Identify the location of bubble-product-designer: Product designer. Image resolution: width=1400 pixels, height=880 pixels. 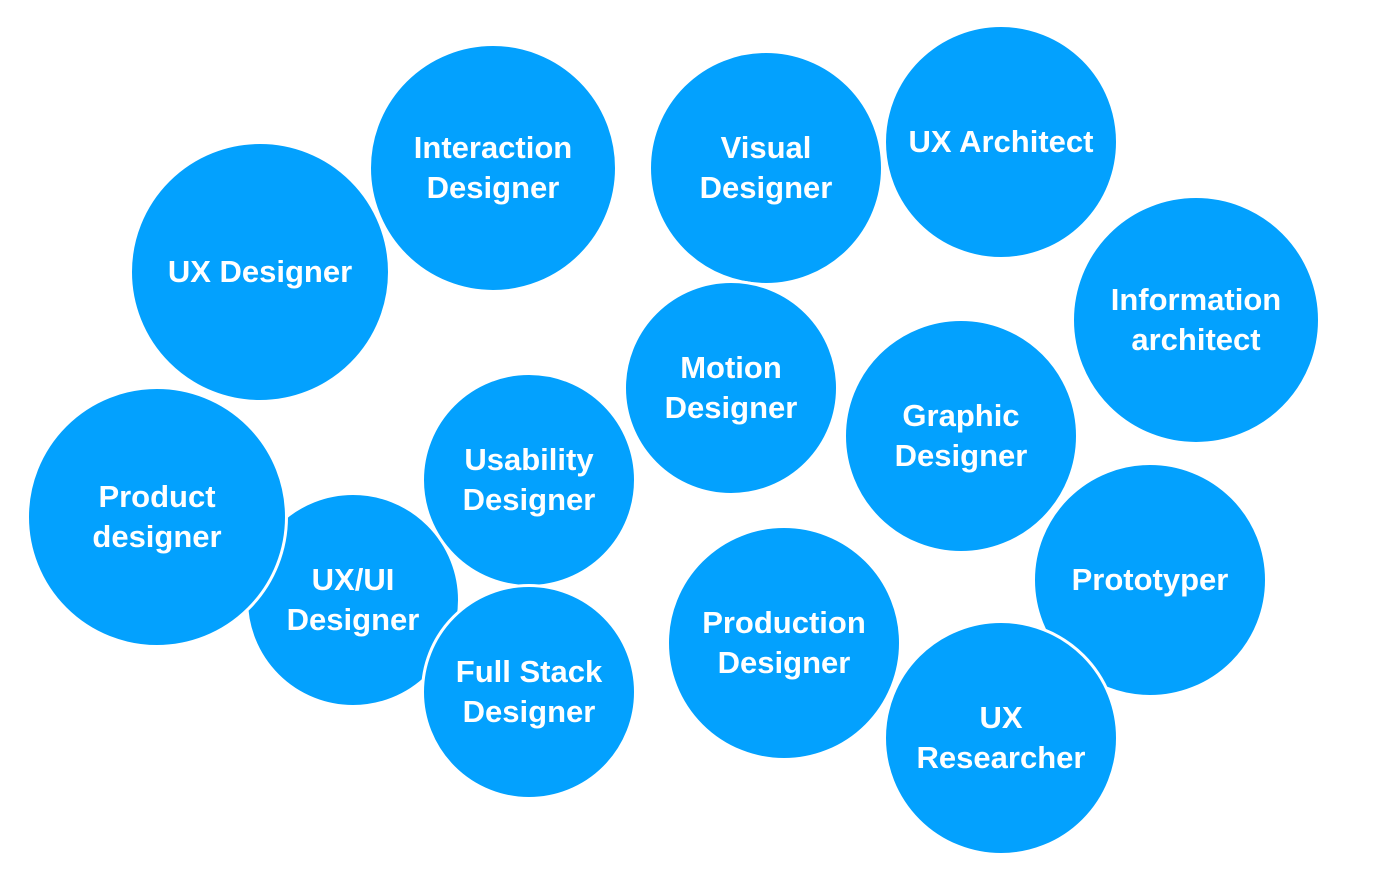
(157, 517).